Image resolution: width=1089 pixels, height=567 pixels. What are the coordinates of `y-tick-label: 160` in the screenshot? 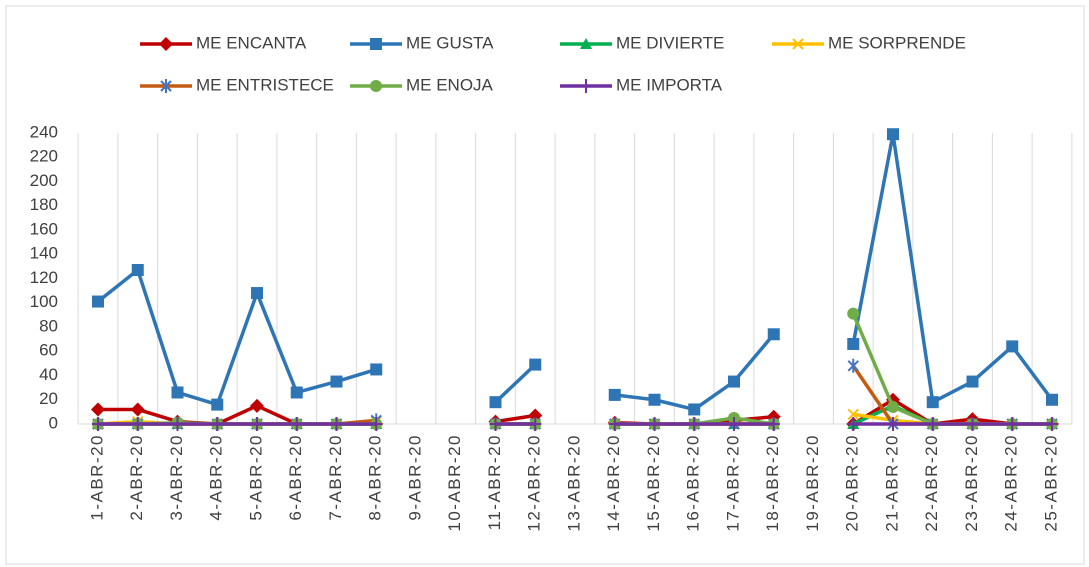 It's located at (44, 228).